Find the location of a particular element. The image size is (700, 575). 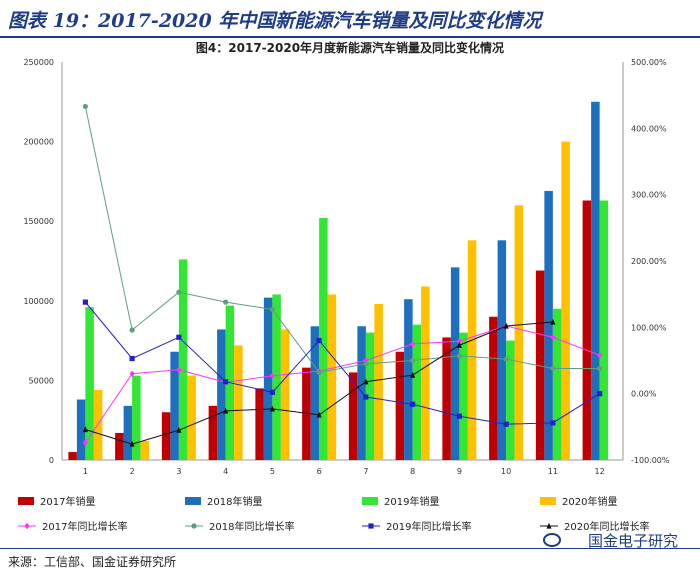

y-right-tick-label: 300.00% is located at coordinates (649, 195).